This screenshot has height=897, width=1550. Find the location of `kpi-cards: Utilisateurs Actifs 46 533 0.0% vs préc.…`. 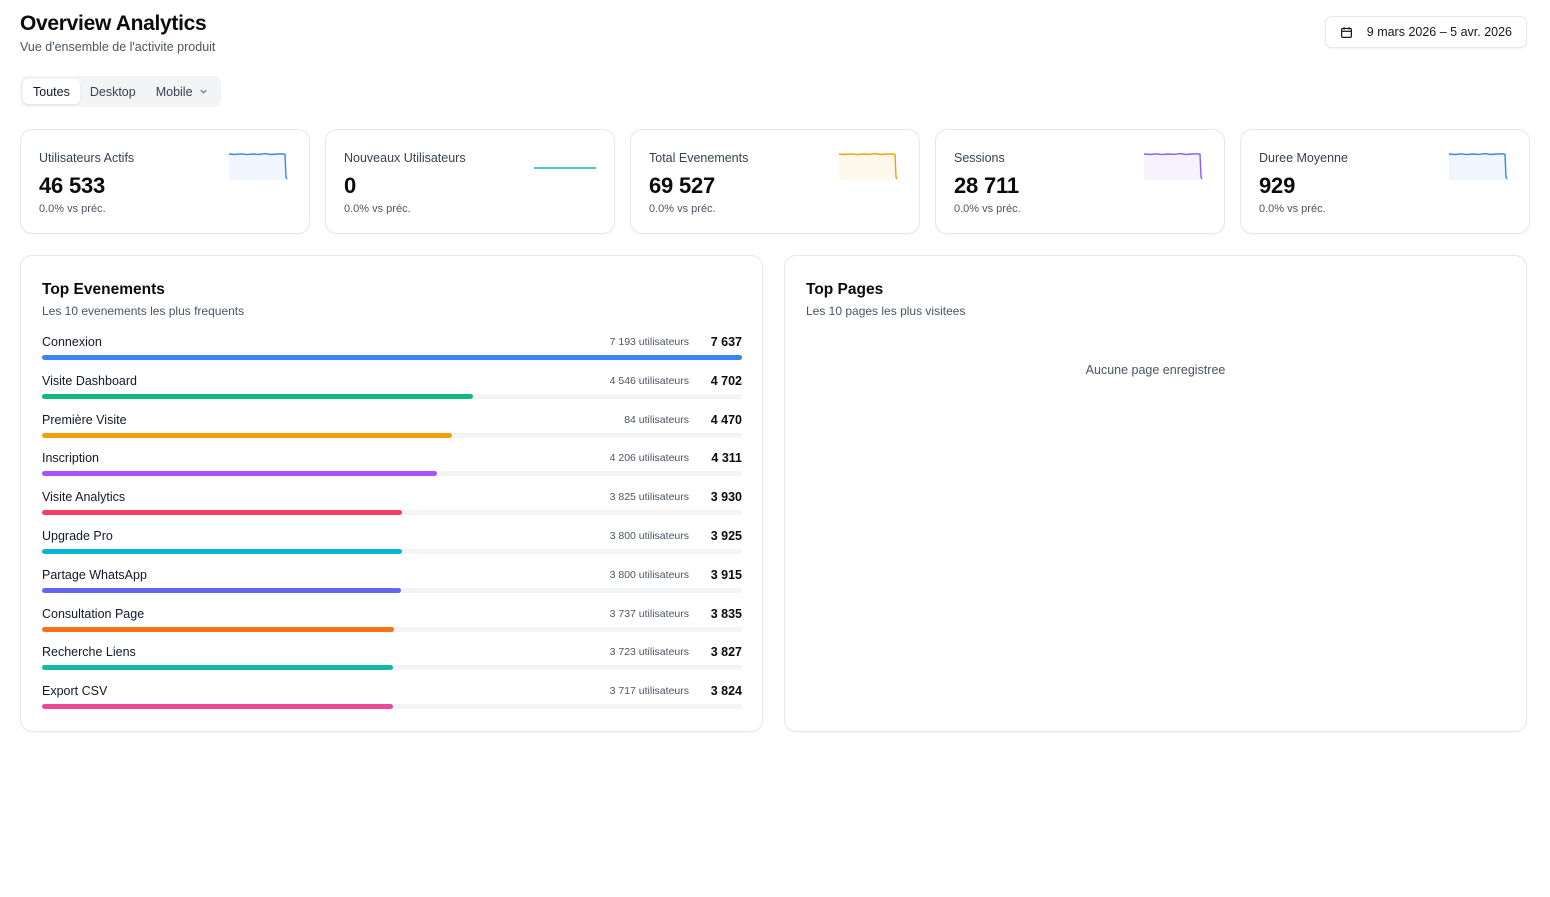

kpi-cards: Utilisateurs Actifs 46 533 0.0% vs préc.… is located at coordinates (775, 181).